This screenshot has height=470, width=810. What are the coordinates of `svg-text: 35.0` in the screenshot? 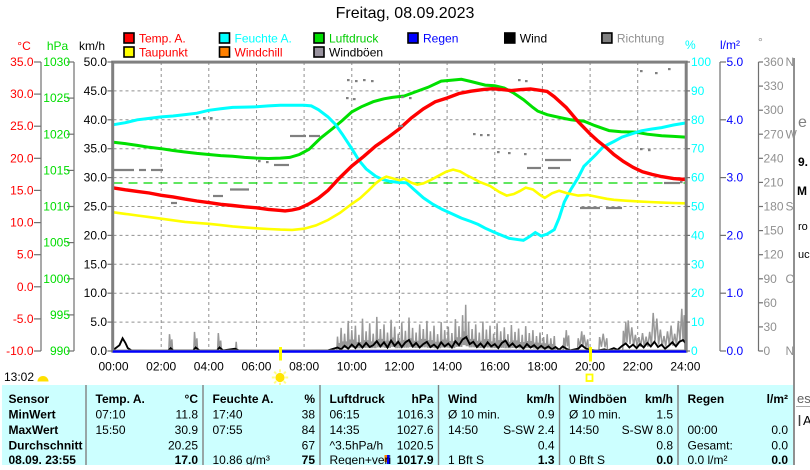 It's located at (96, 149).